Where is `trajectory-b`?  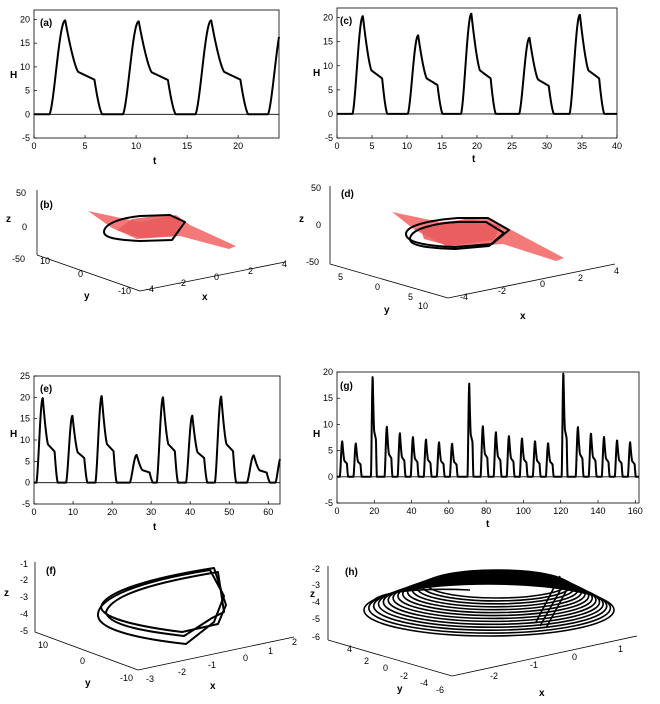
trajectory-b is located at coordinates (144, 228).